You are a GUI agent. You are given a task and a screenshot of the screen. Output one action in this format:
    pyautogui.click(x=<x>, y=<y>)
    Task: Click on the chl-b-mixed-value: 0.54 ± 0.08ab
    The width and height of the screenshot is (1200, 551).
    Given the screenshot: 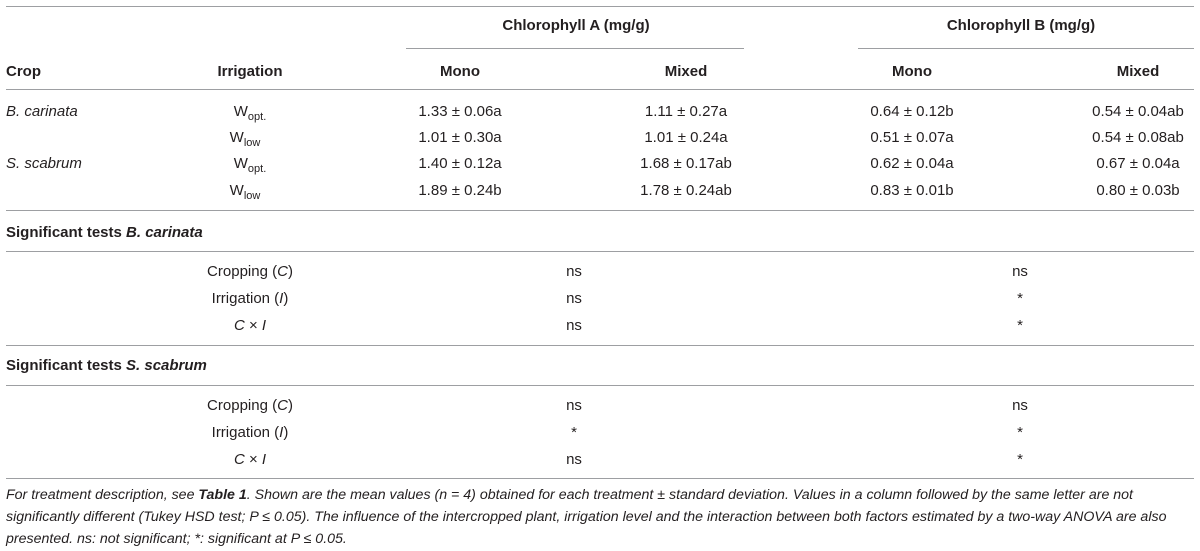 What is the action you would take?
    pyautogui.click(x=1138, y=137)
    